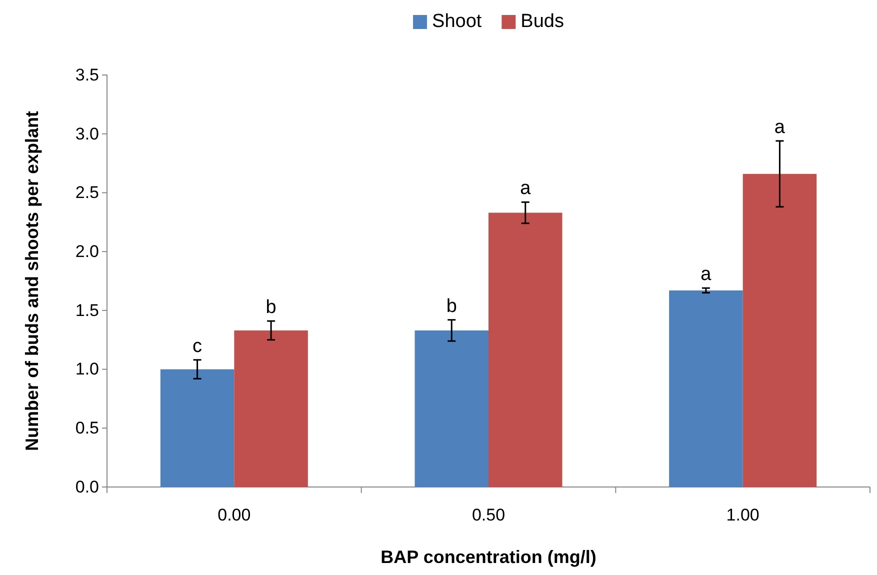 This screenshot has width=877, height=575. Describe the element at coordinates (489, 515) in the screenshot. I see `x-tick-label: 0.50` at that location.